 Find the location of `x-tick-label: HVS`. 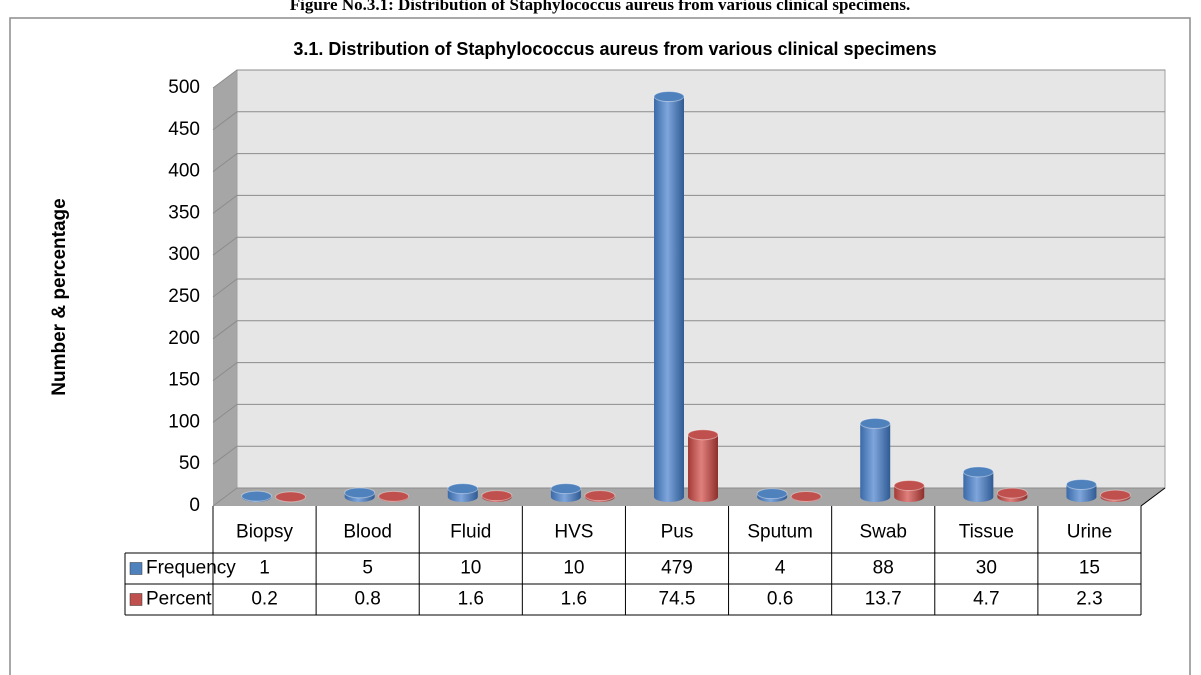

x-tick-label: HVS is located at coordinates (573, 532).